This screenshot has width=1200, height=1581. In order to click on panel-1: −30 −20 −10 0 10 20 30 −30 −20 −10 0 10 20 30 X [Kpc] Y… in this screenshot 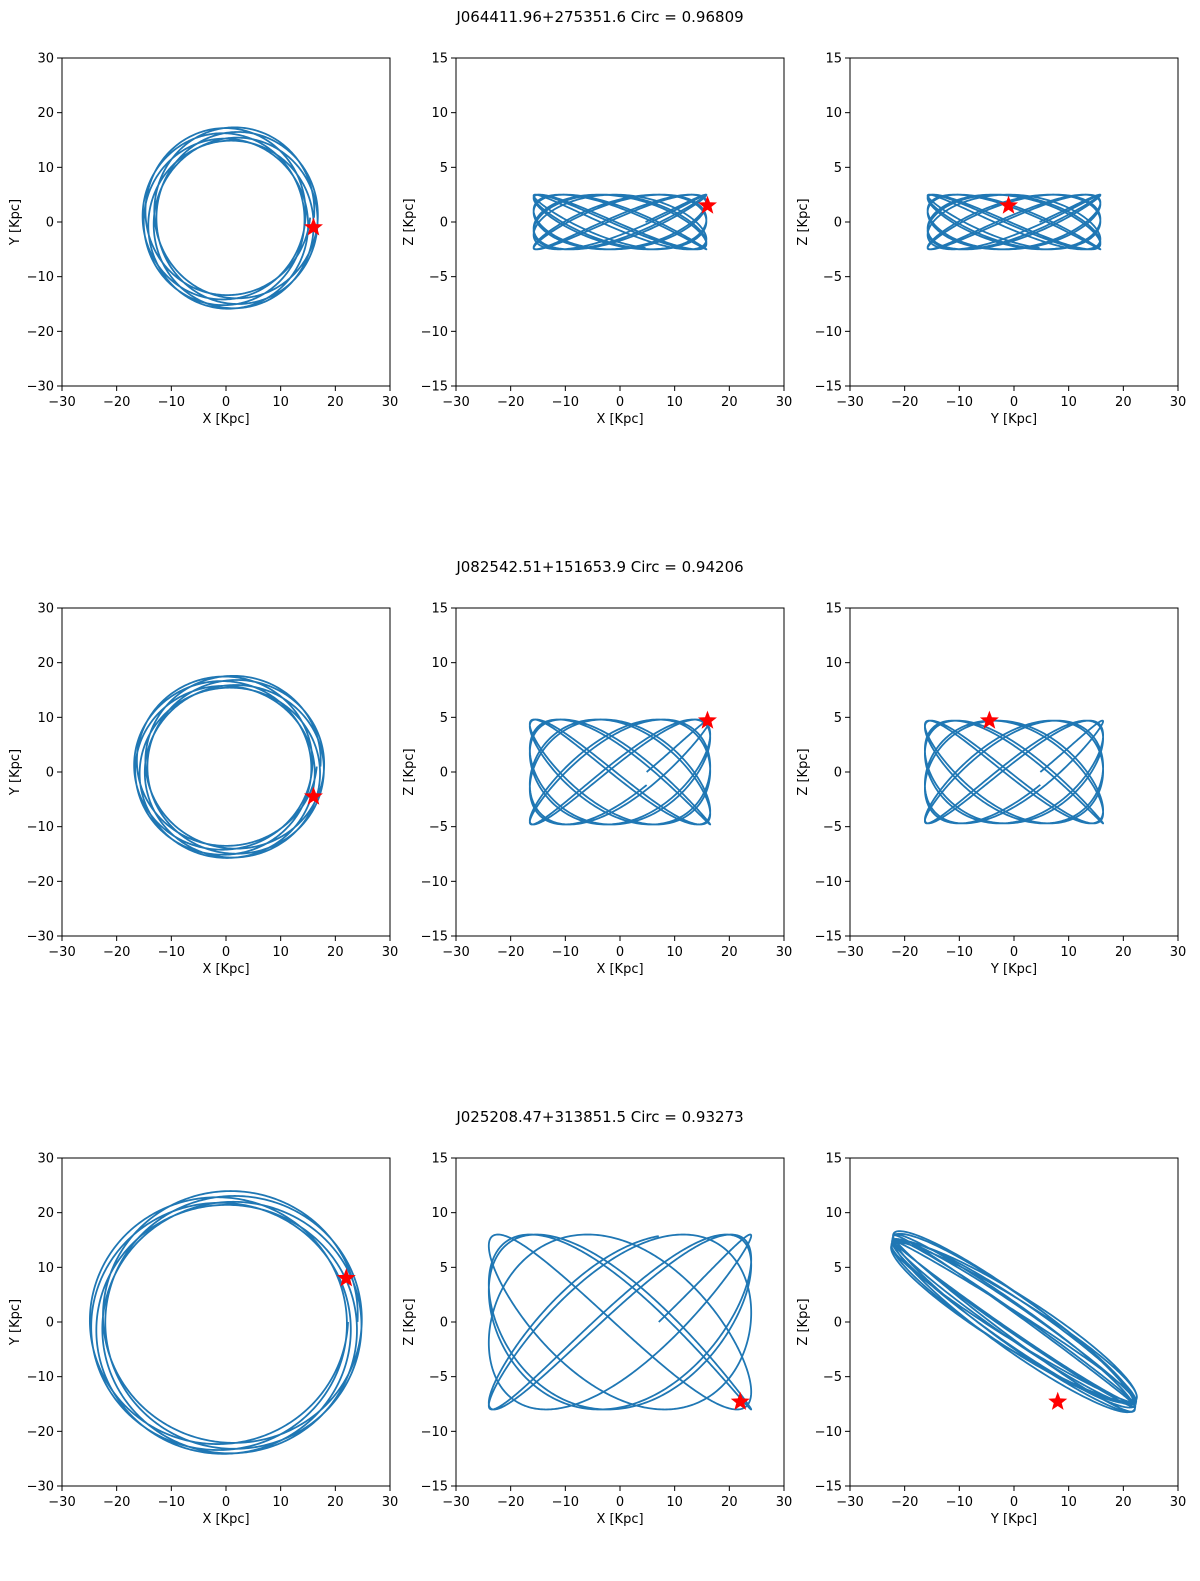, I will do `click(203, 240)`.